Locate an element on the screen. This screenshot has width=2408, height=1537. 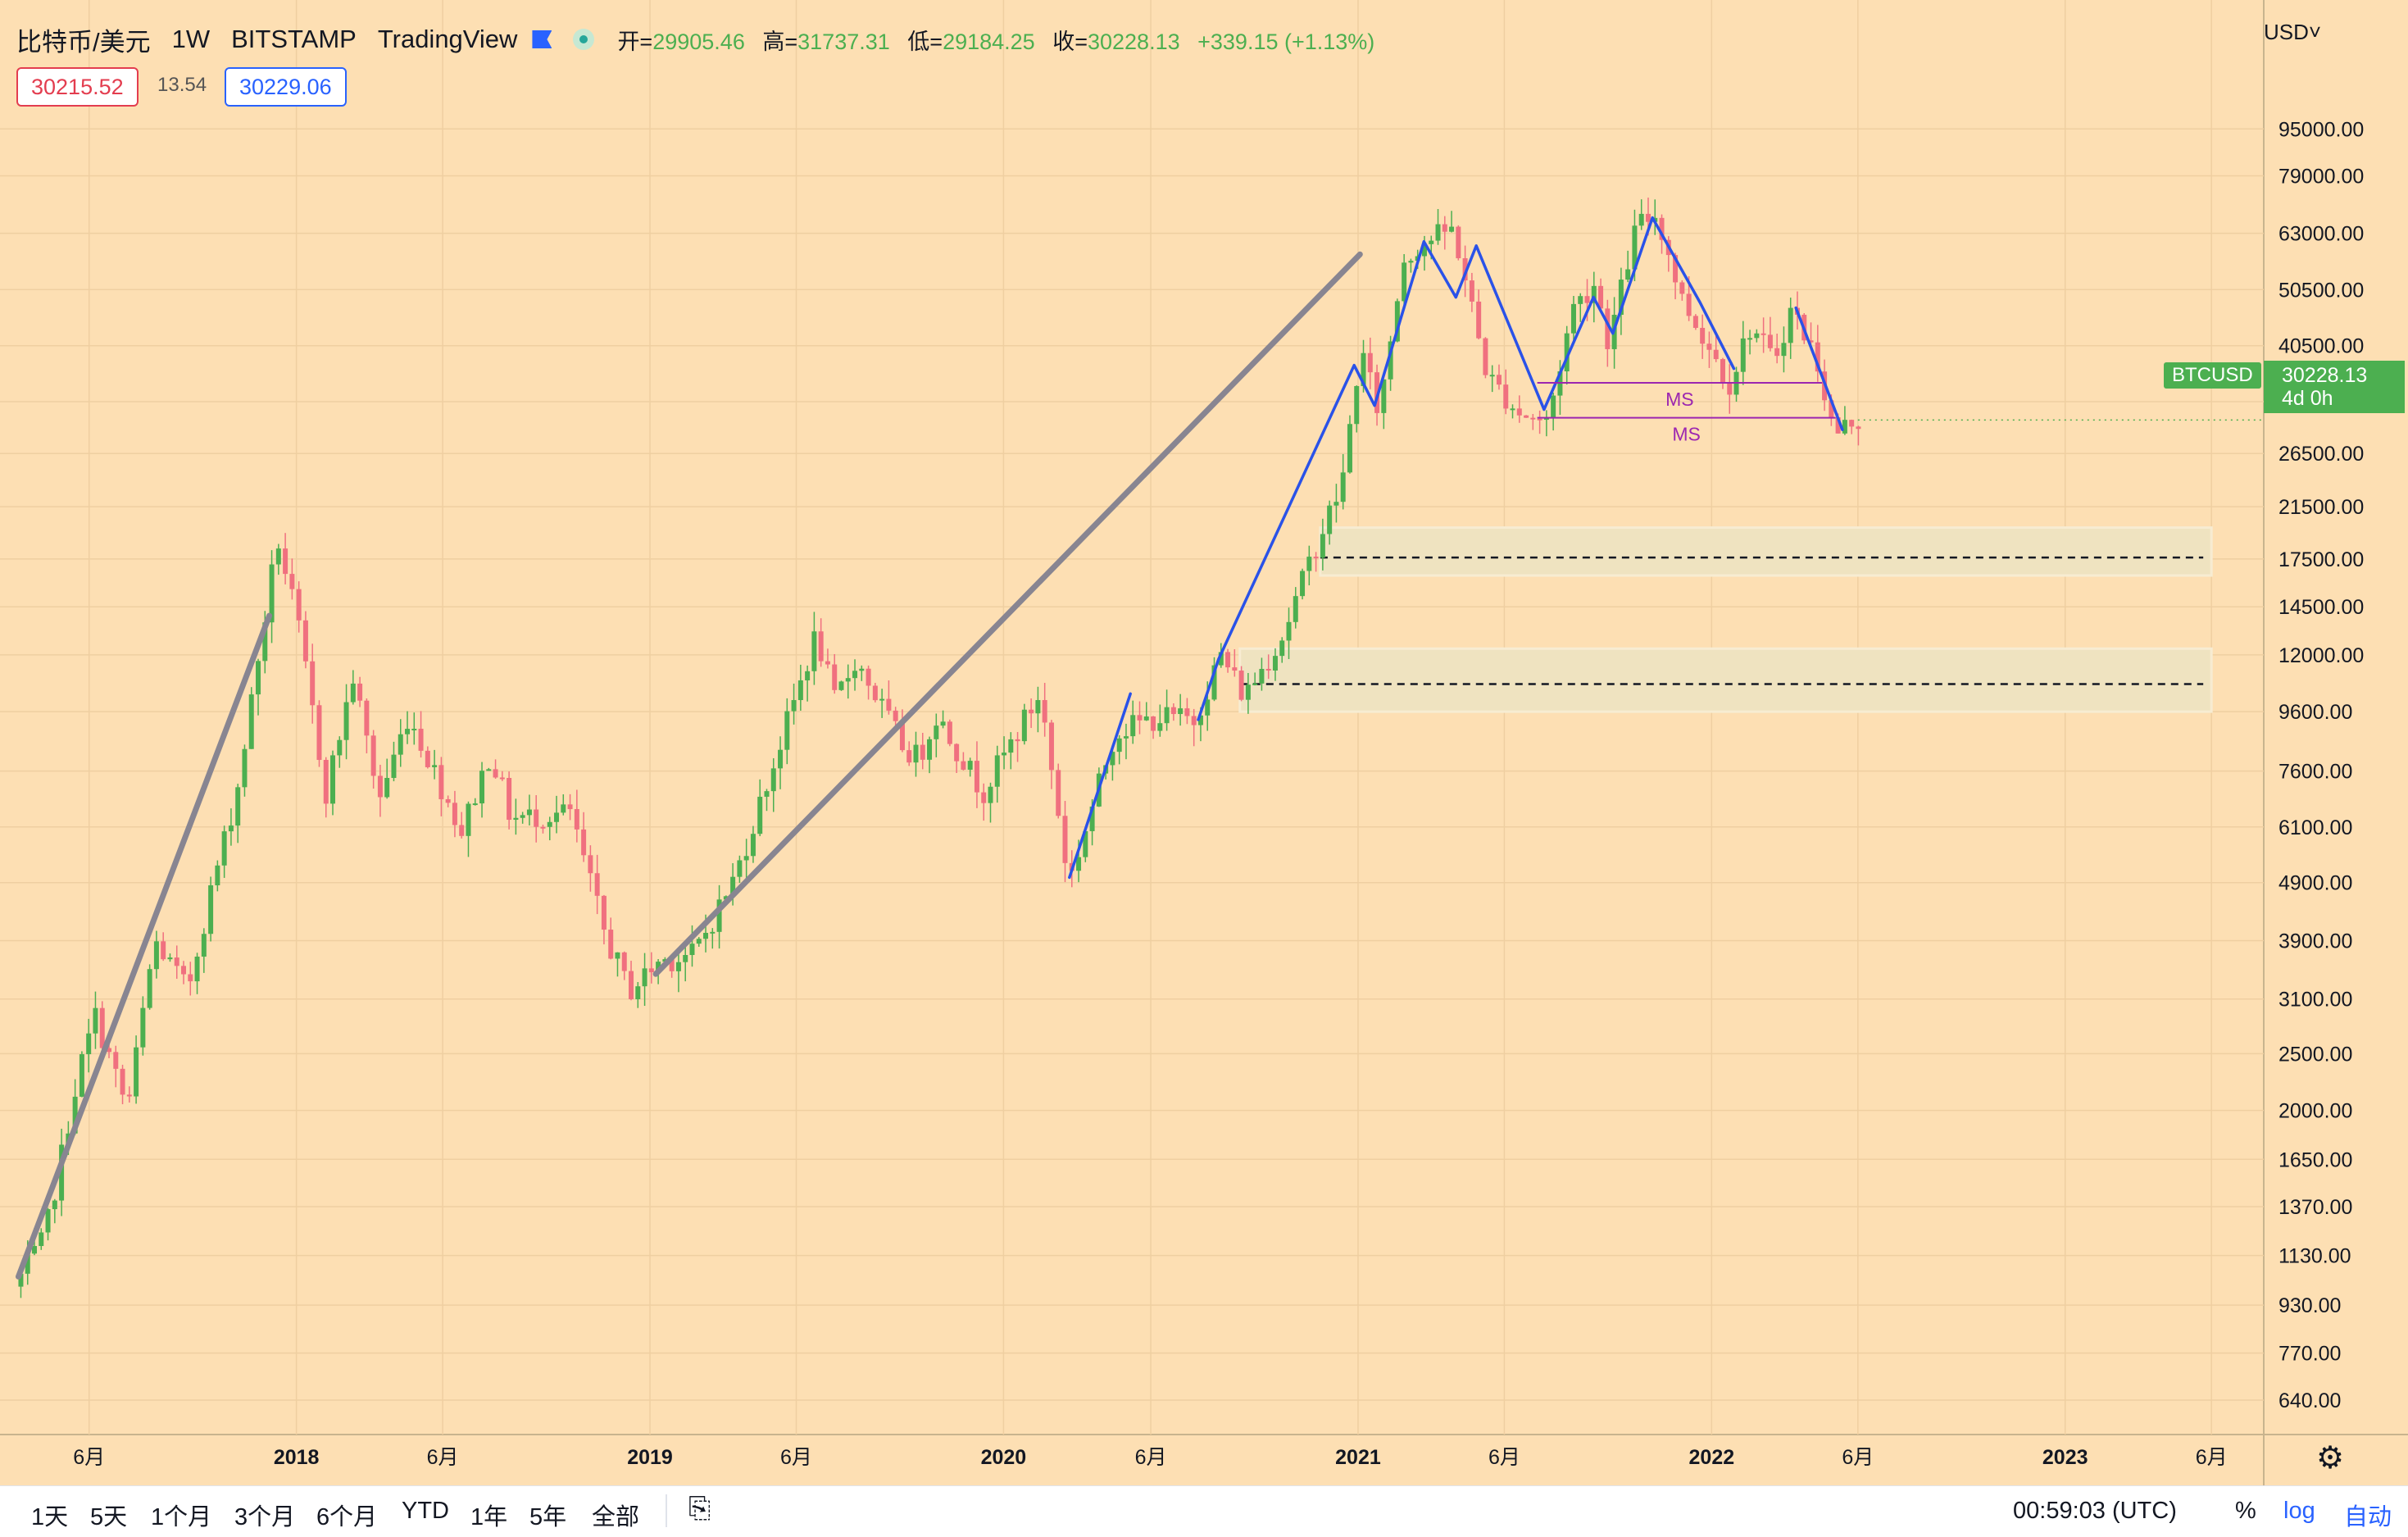
y-tick-label: 21500.00 is located at coordinates (2321, 508).